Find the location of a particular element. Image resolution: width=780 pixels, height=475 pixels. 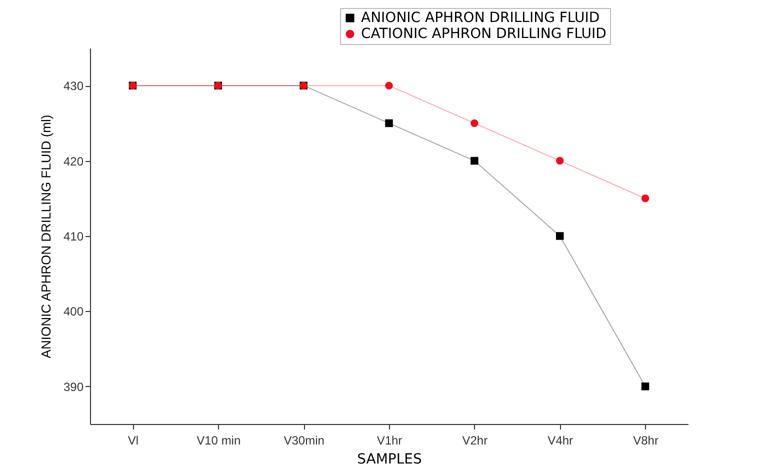

x-tick-label: V2hr is located at coordinates (475, 441).